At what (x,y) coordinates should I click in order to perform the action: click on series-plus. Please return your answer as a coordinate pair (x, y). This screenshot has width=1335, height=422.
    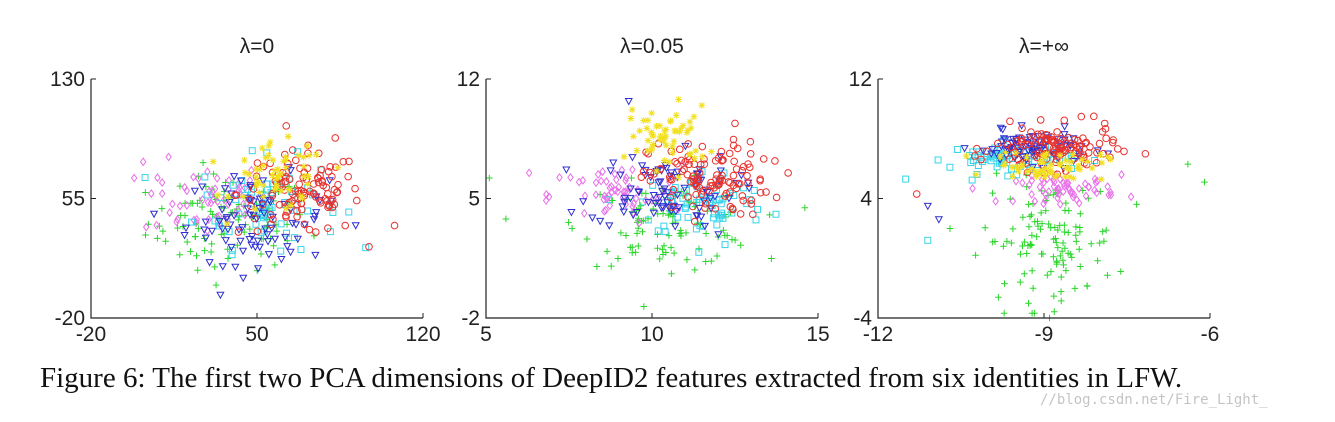
    Looking at the image, I should click on (647, 240).